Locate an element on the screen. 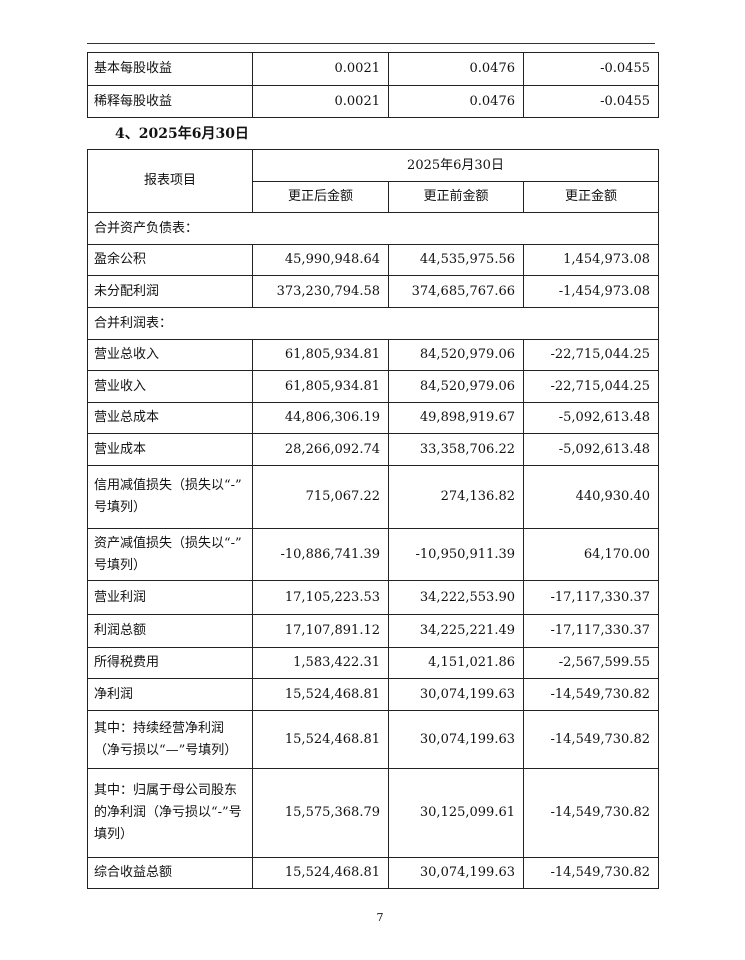 Image resolution: width=745 pixels, height=960 pixels. amount-cell: 33,358,706.22 is located at coordinates (456, 449).